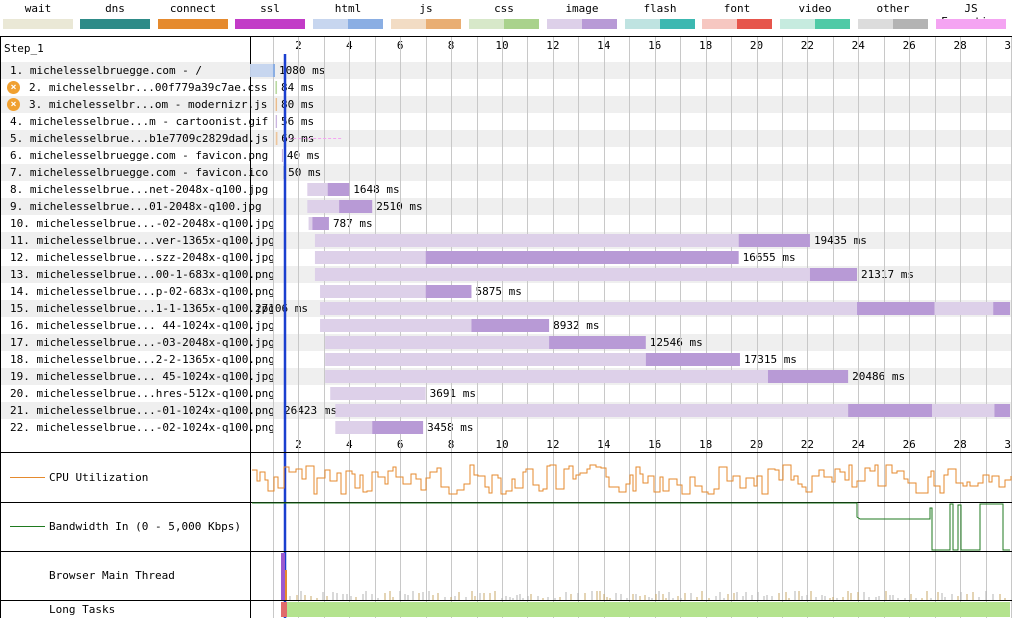  What do you see at coordinates (142, 376) in the screenshot?
I see `request-label: 19. michelesselbrue... 45-1024x-q100.jpg` at bounding box center [142, 376].